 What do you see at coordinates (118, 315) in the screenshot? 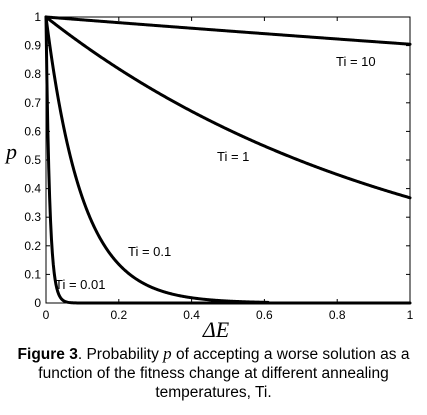
I see `x-tick-label: 0.2` at bounding box center [118, 315].